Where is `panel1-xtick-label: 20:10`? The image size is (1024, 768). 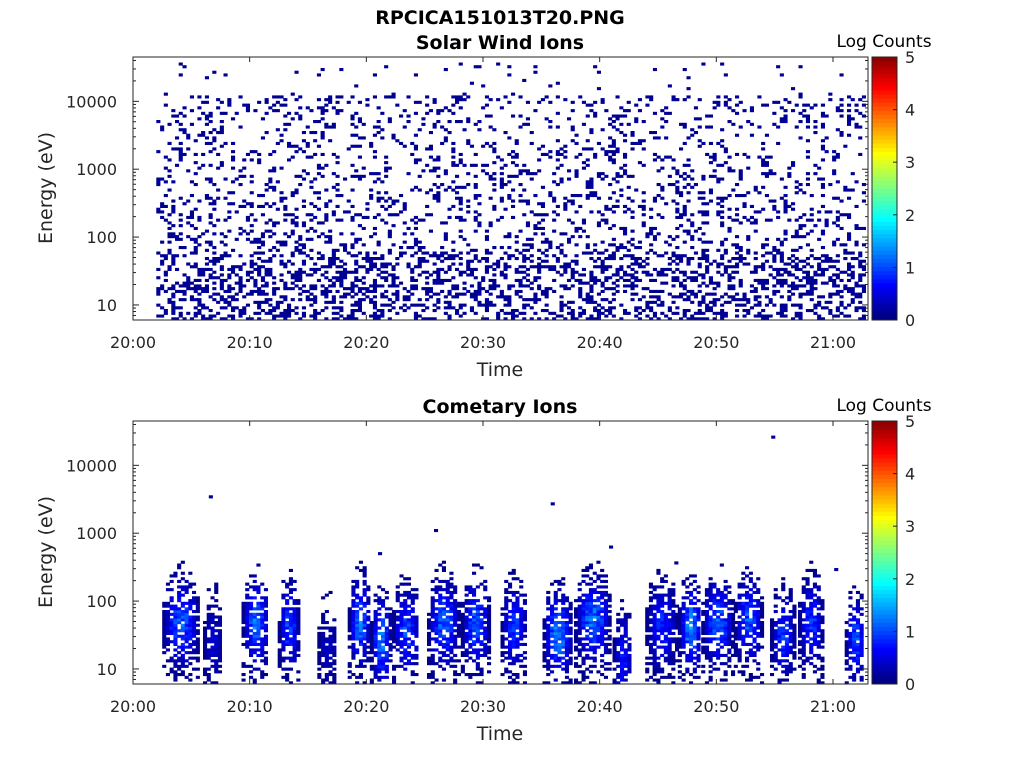
panel1-xtick-label: 20:10 is located at coordinates (250, 342).